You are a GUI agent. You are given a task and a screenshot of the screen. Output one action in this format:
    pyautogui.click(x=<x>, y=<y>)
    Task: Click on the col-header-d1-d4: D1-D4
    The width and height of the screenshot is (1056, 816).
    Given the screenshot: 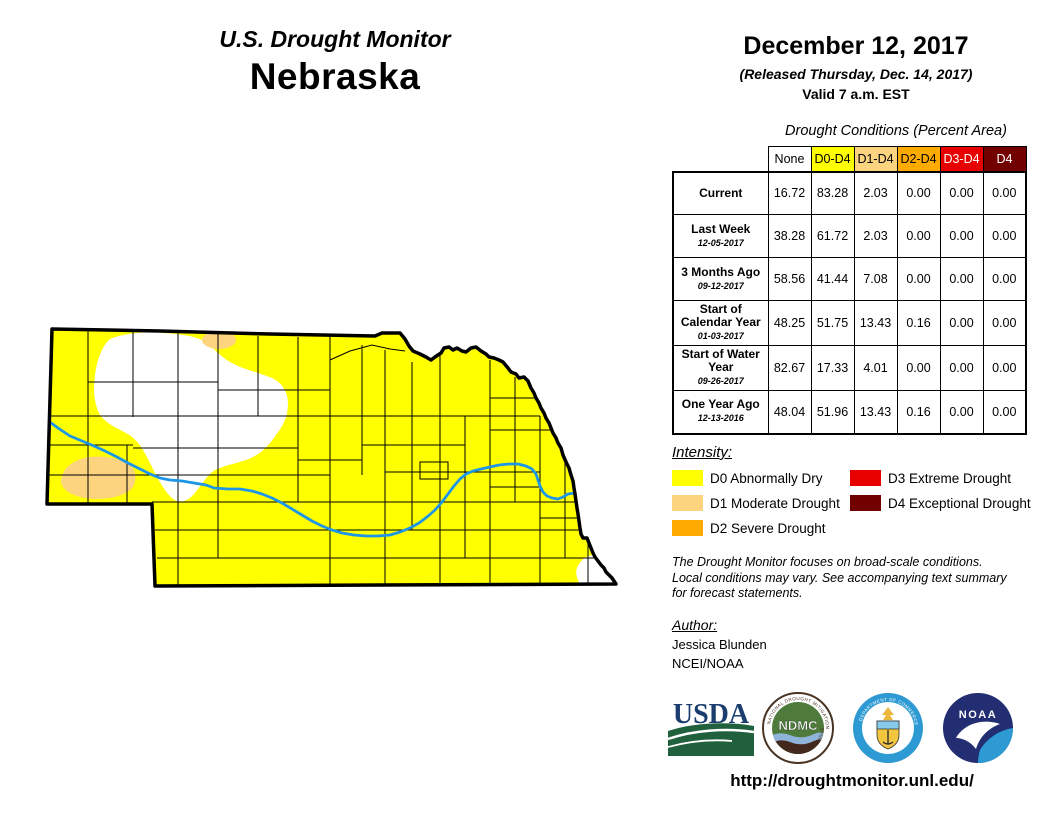 What is the action you would take?
    pyautogui.click(x=875, y=159)
    